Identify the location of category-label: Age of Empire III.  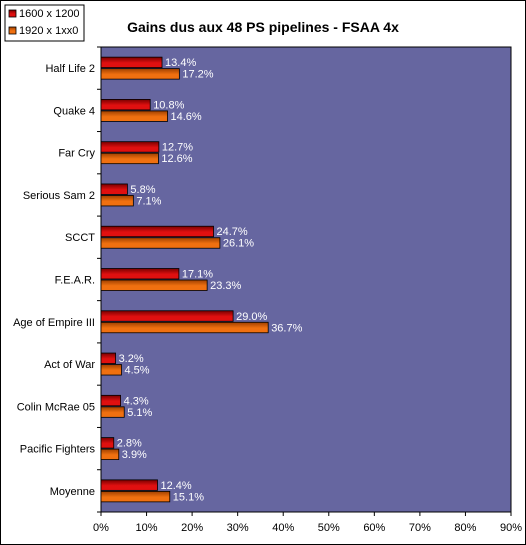
(54, 323).